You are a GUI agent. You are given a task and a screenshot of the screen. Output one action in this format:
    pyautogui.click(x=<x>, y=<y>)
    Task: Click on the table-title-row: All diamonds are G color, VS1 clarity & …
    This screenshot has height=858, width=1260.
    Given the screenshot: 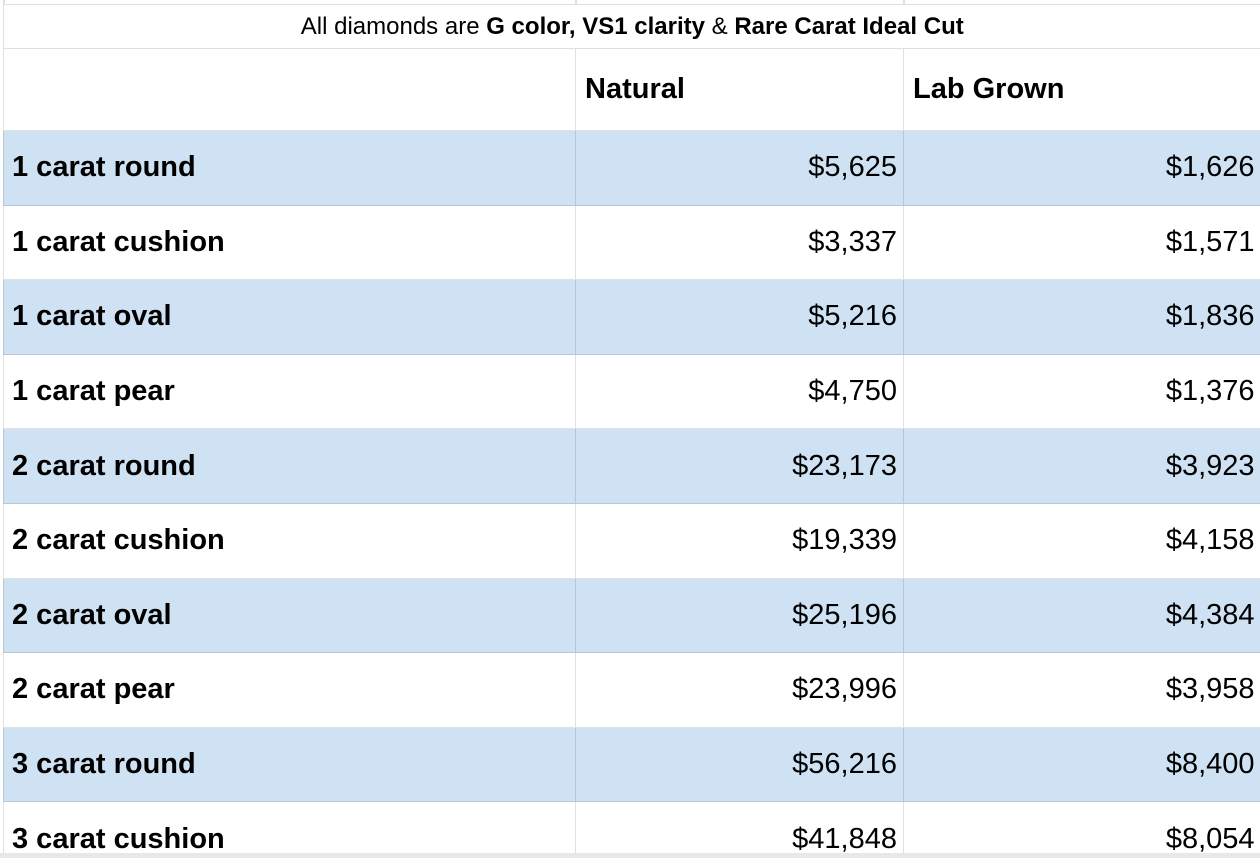 What is the action you would take?
    pyautogui.click(x=631, y=26)
    